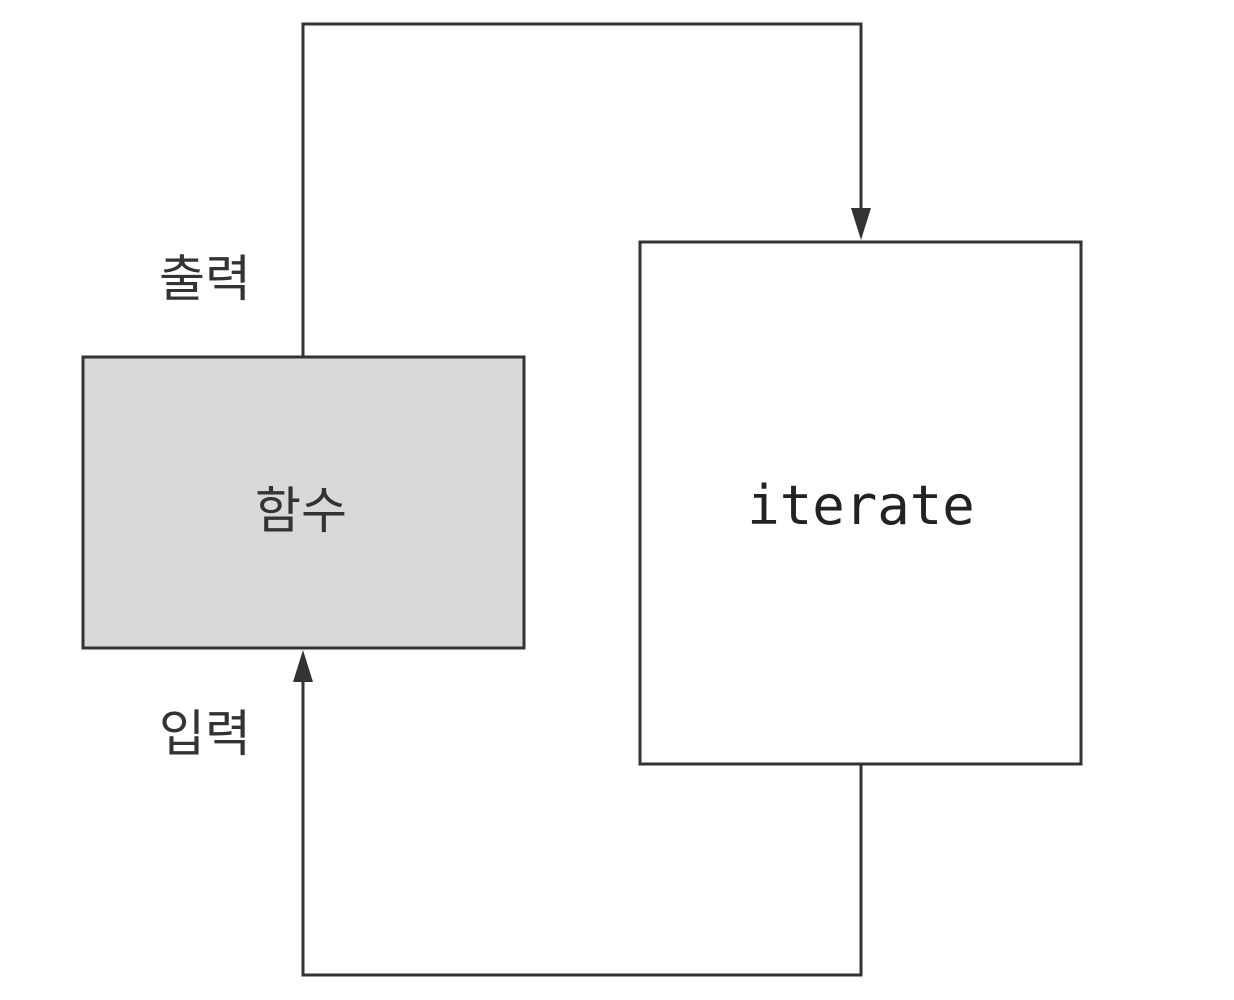  Describe the element at coordinates (205, 279) in the screenshot. I see `output-label: 출력` at that location.